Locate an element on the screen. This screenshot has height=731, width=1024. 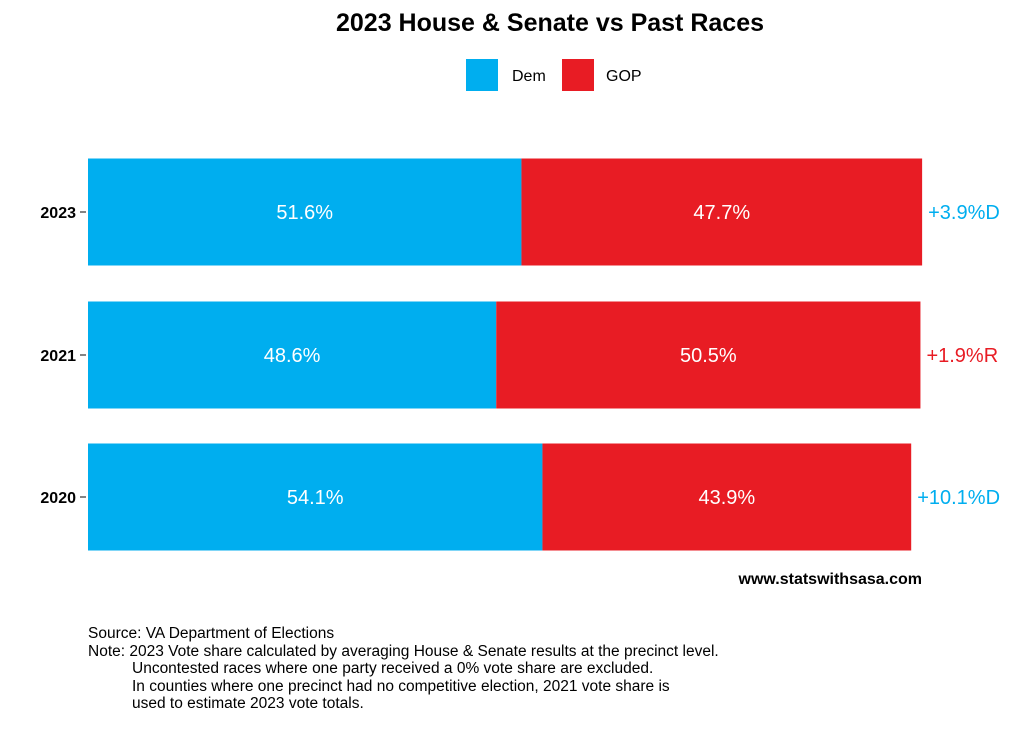
legend-label-gop: GOP is located at coordinates (624, 76).